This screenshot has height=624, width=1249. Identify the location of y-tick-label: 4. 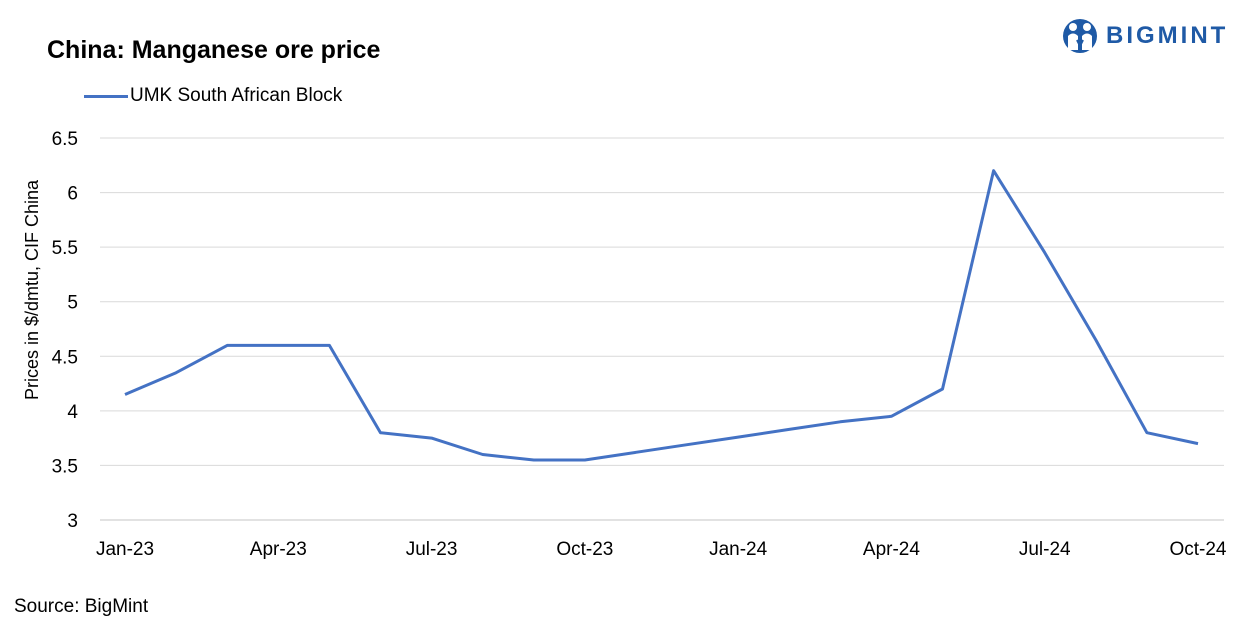
(72, 412).